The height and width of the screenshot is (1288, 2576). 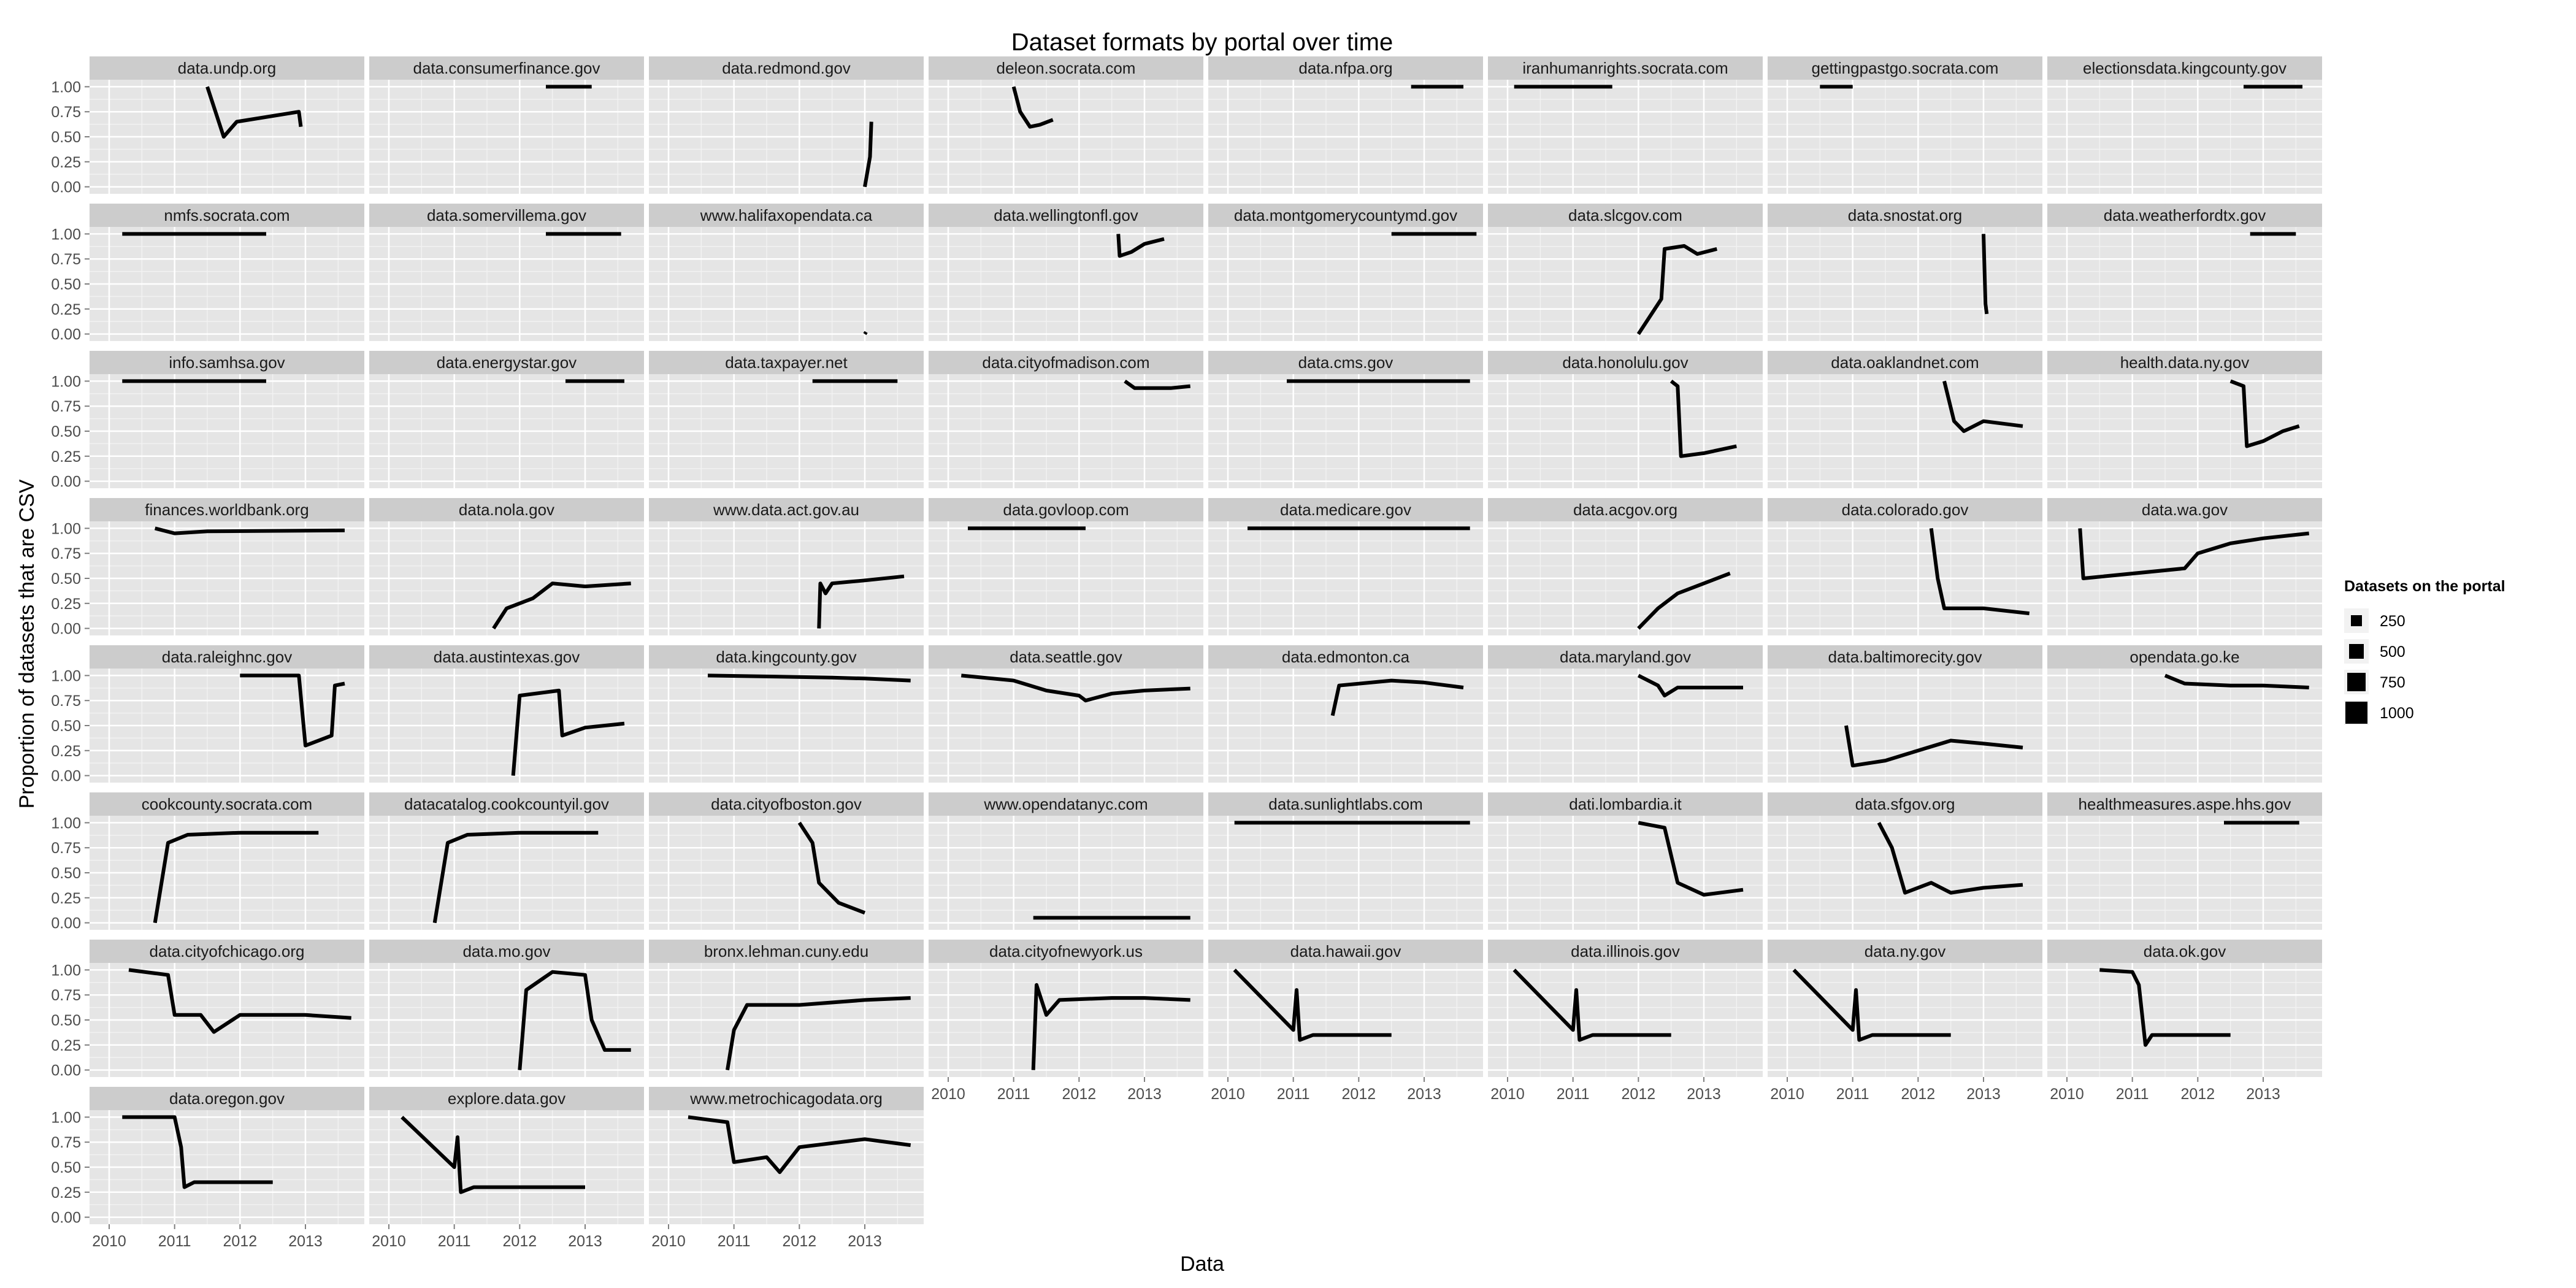 What do you see at coordinates (786, 362) in the screenshot?
I see `facet-label: data.taxpayer.net` at bounding box center [786, 362].